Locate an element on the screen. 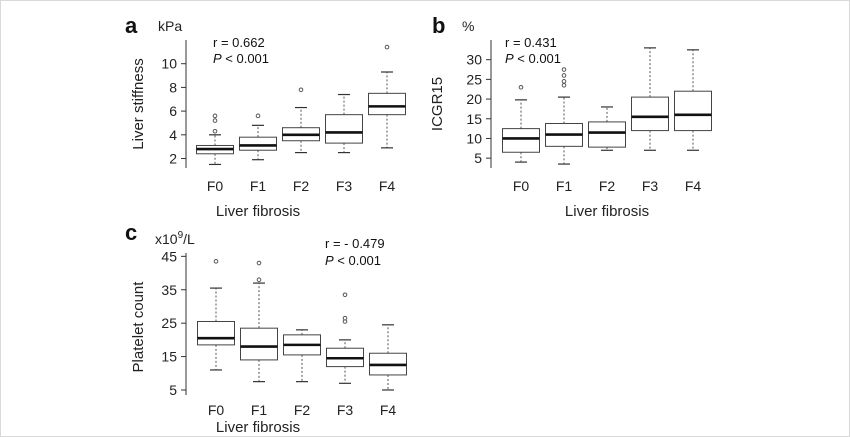 The height and width of the screenshot is (437, 850). b-x-tick-label: F3 is located at coordinates (650, 186).